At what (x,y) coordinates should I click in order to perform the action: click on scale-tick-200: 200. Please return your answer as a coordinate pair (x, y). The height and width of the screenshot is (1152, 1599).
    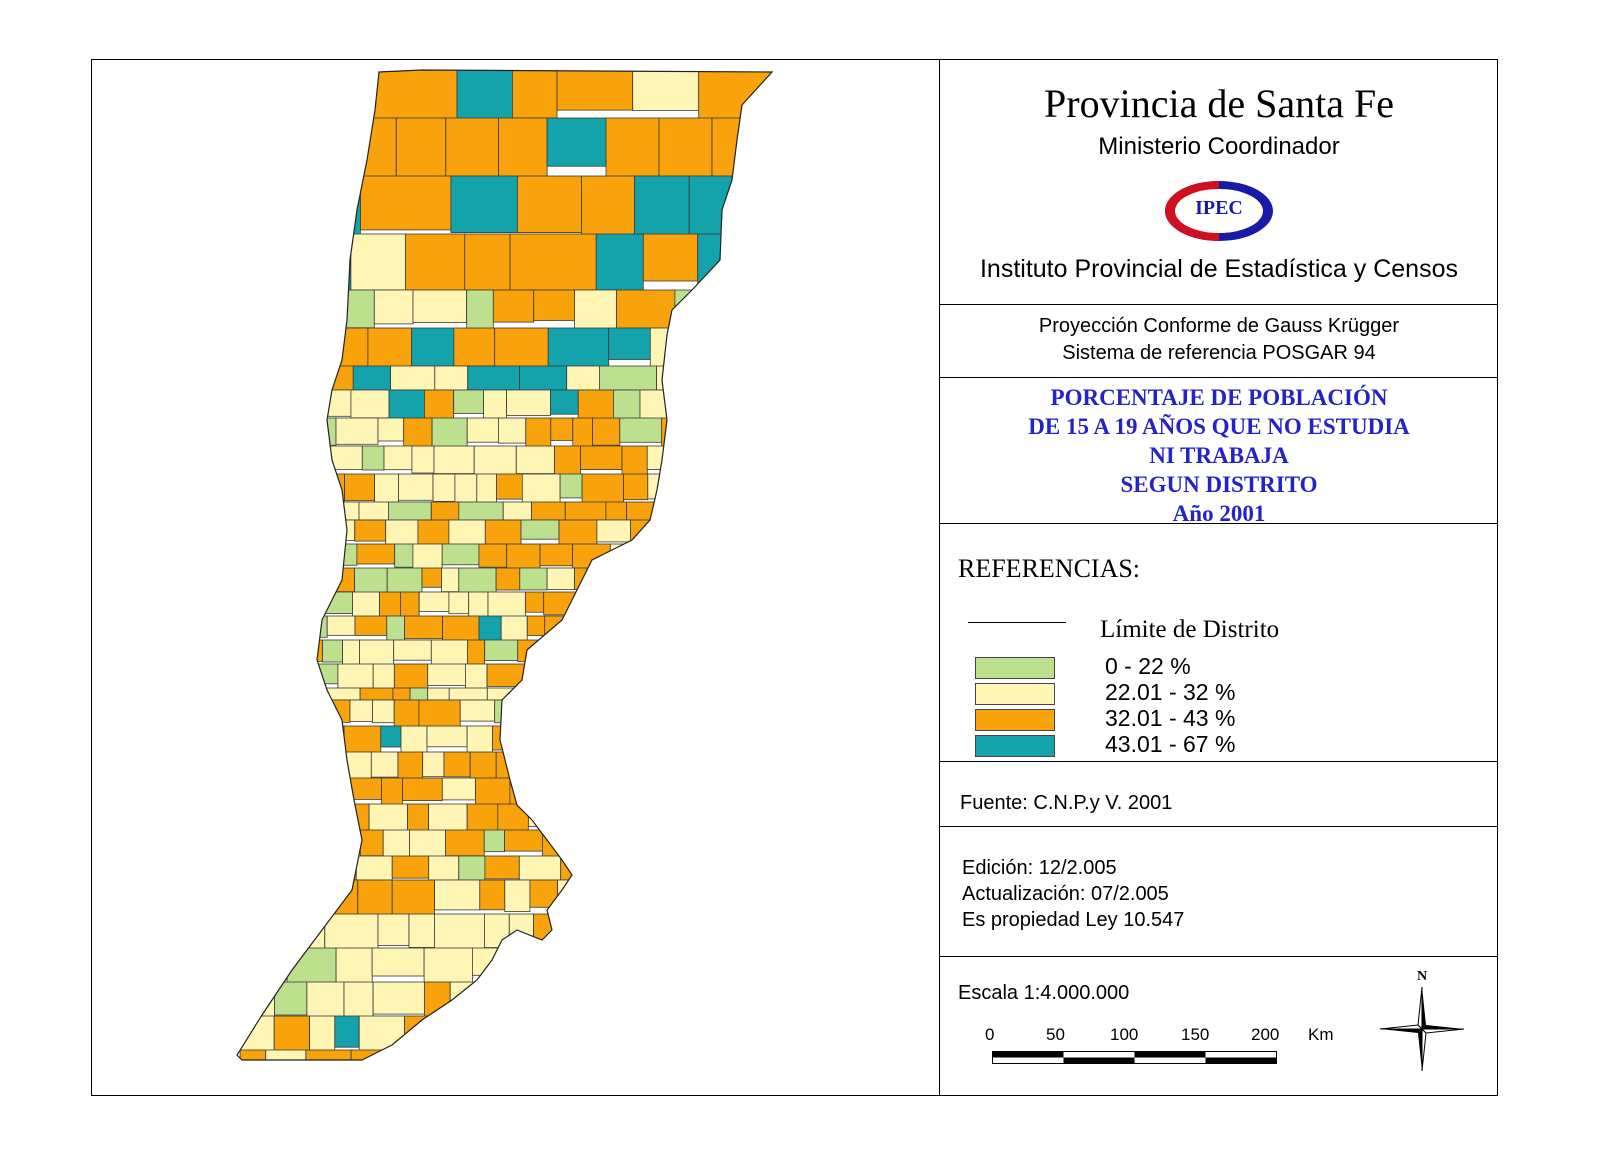
    Looking at the image, I should click on (1265, 1034).